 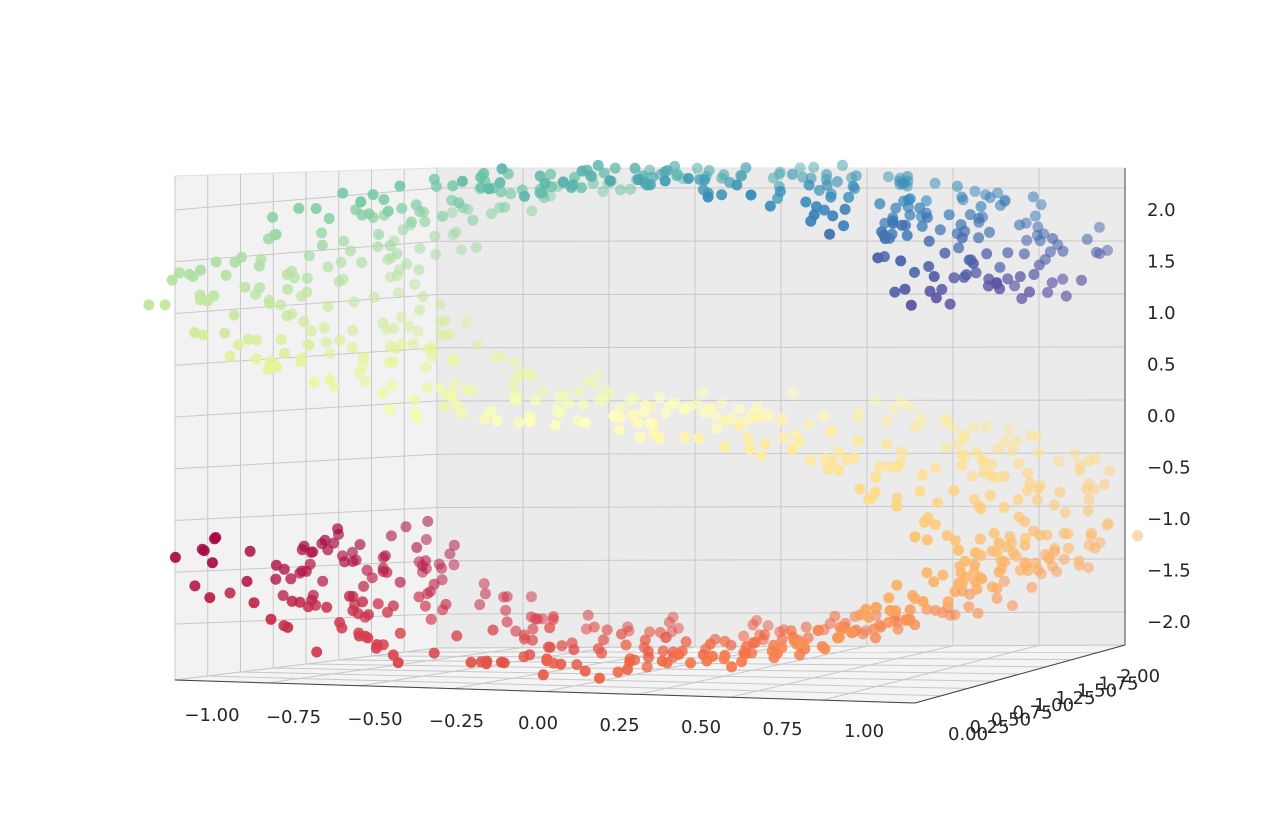 I want to click on x-tick-label: 0.75, so click(x=782, y=729).